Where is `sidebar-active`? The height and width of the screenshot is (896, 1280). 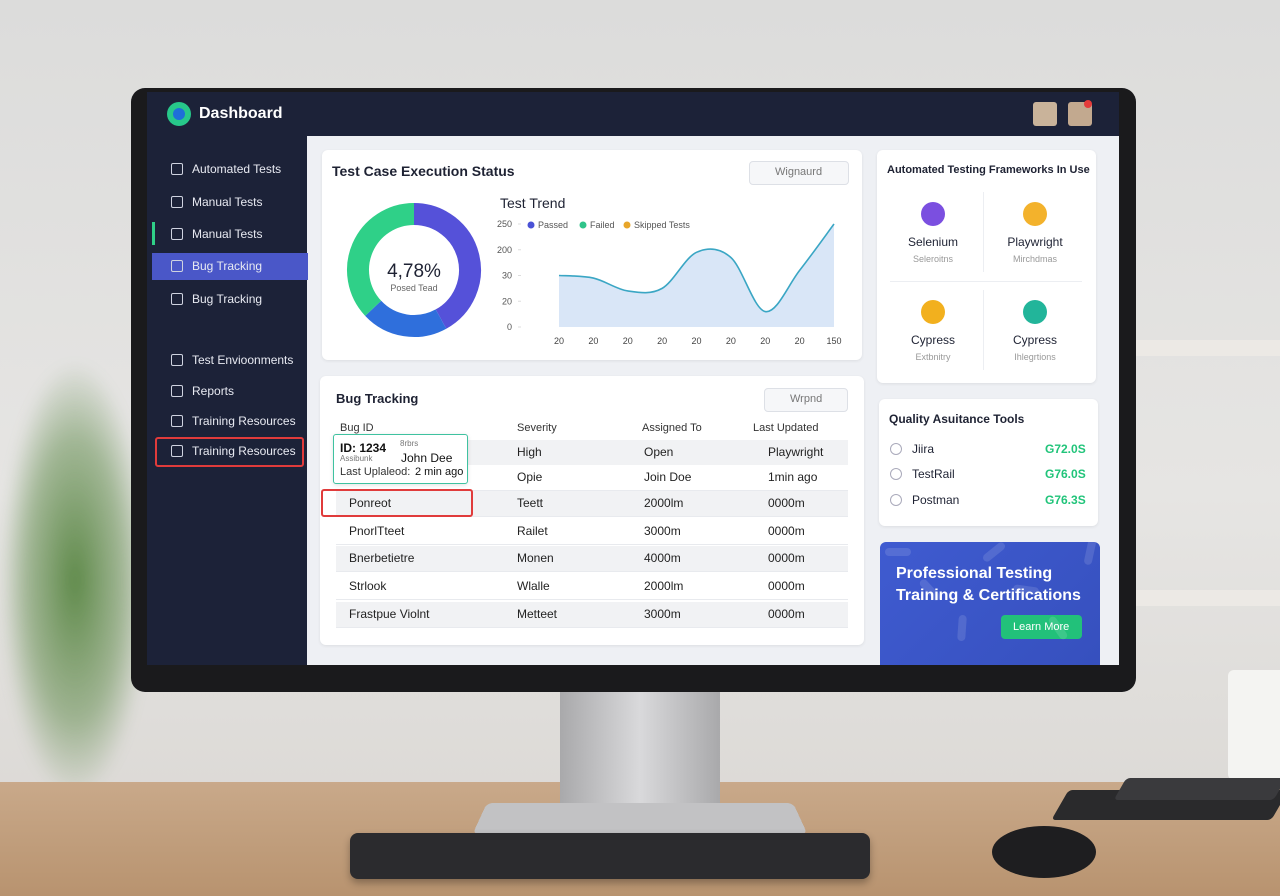 sidebar-active is located at coordinates (230, 266).